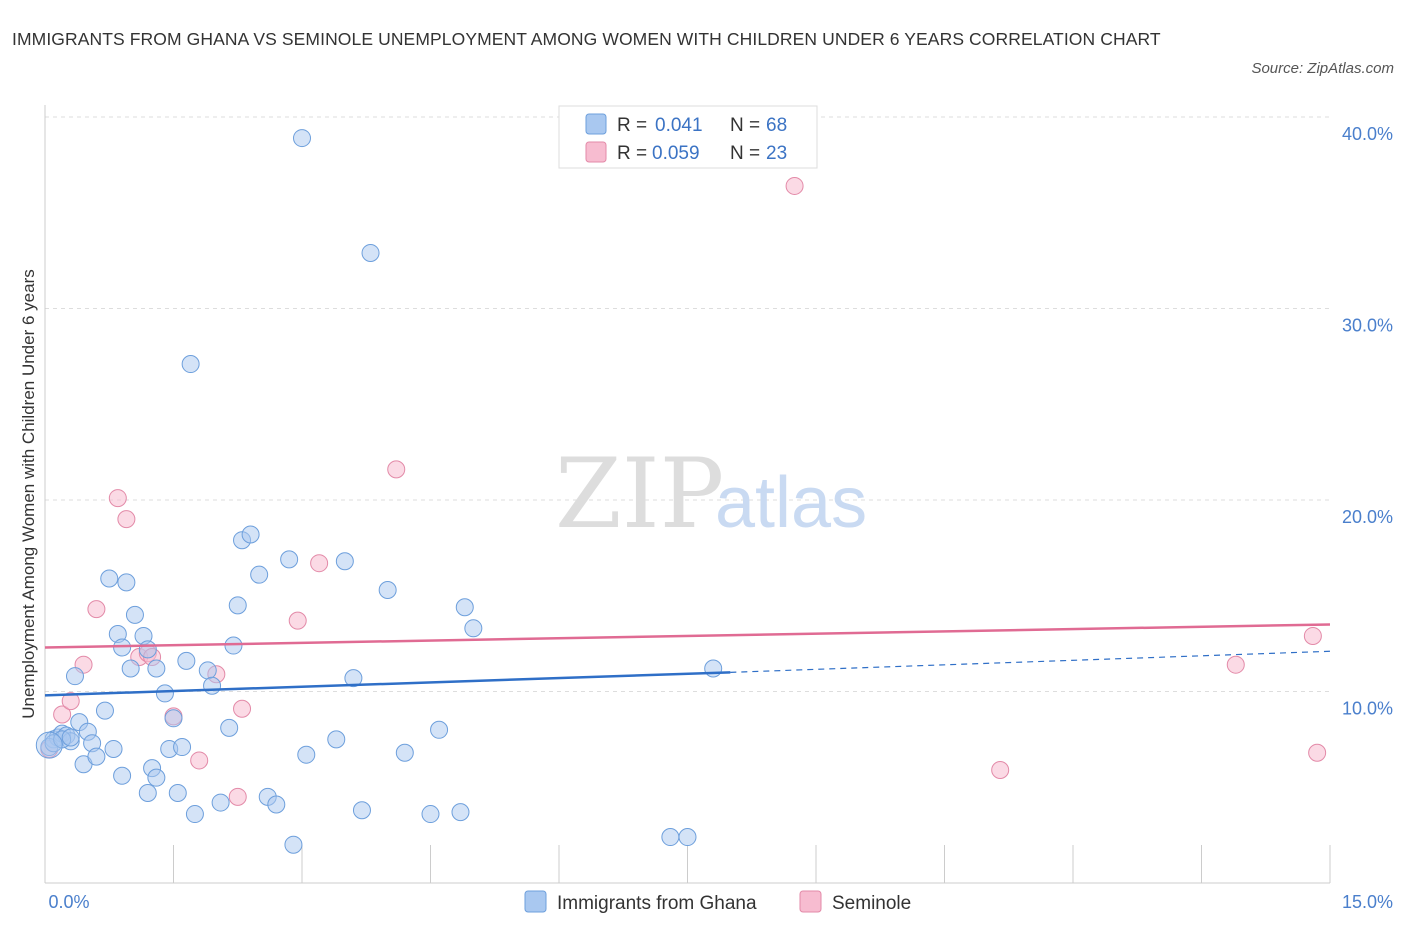 This screenshot has width=1406, height=930. What do you see at coordinates (776, 153) in the screenshot?
I see `stats-n-value-seminole: 23` at bounding box center [776, 153].